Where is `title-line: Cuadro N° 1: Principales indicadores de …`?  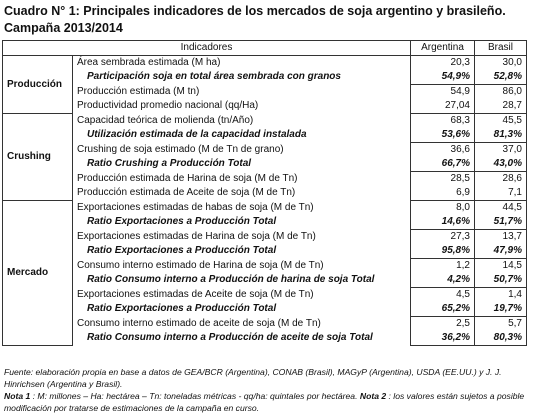 title-line: Cuadro N° 1: Principales indicadores de … is located at coordinates (255, 11).